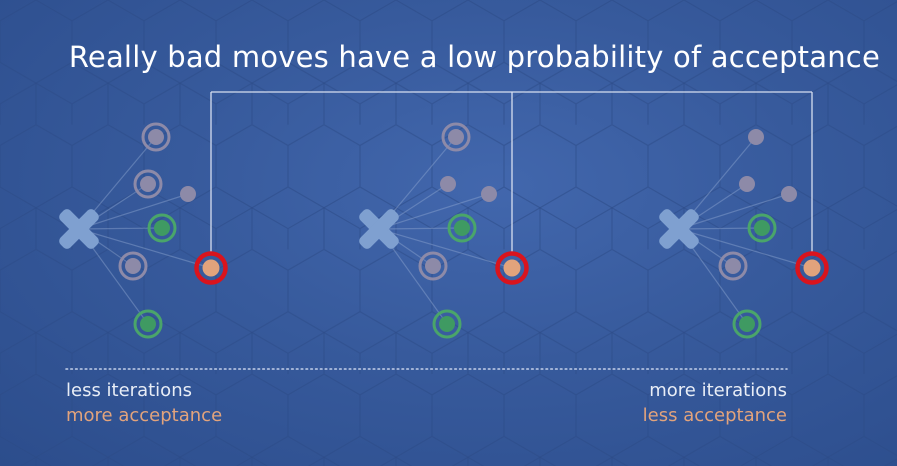 This screenshot has width=897, height=466. What do you see at coordinates (144, 415) in the screenshot?
I see `more-acceptance-label: more acceptance` at bounding box center [144, 415].